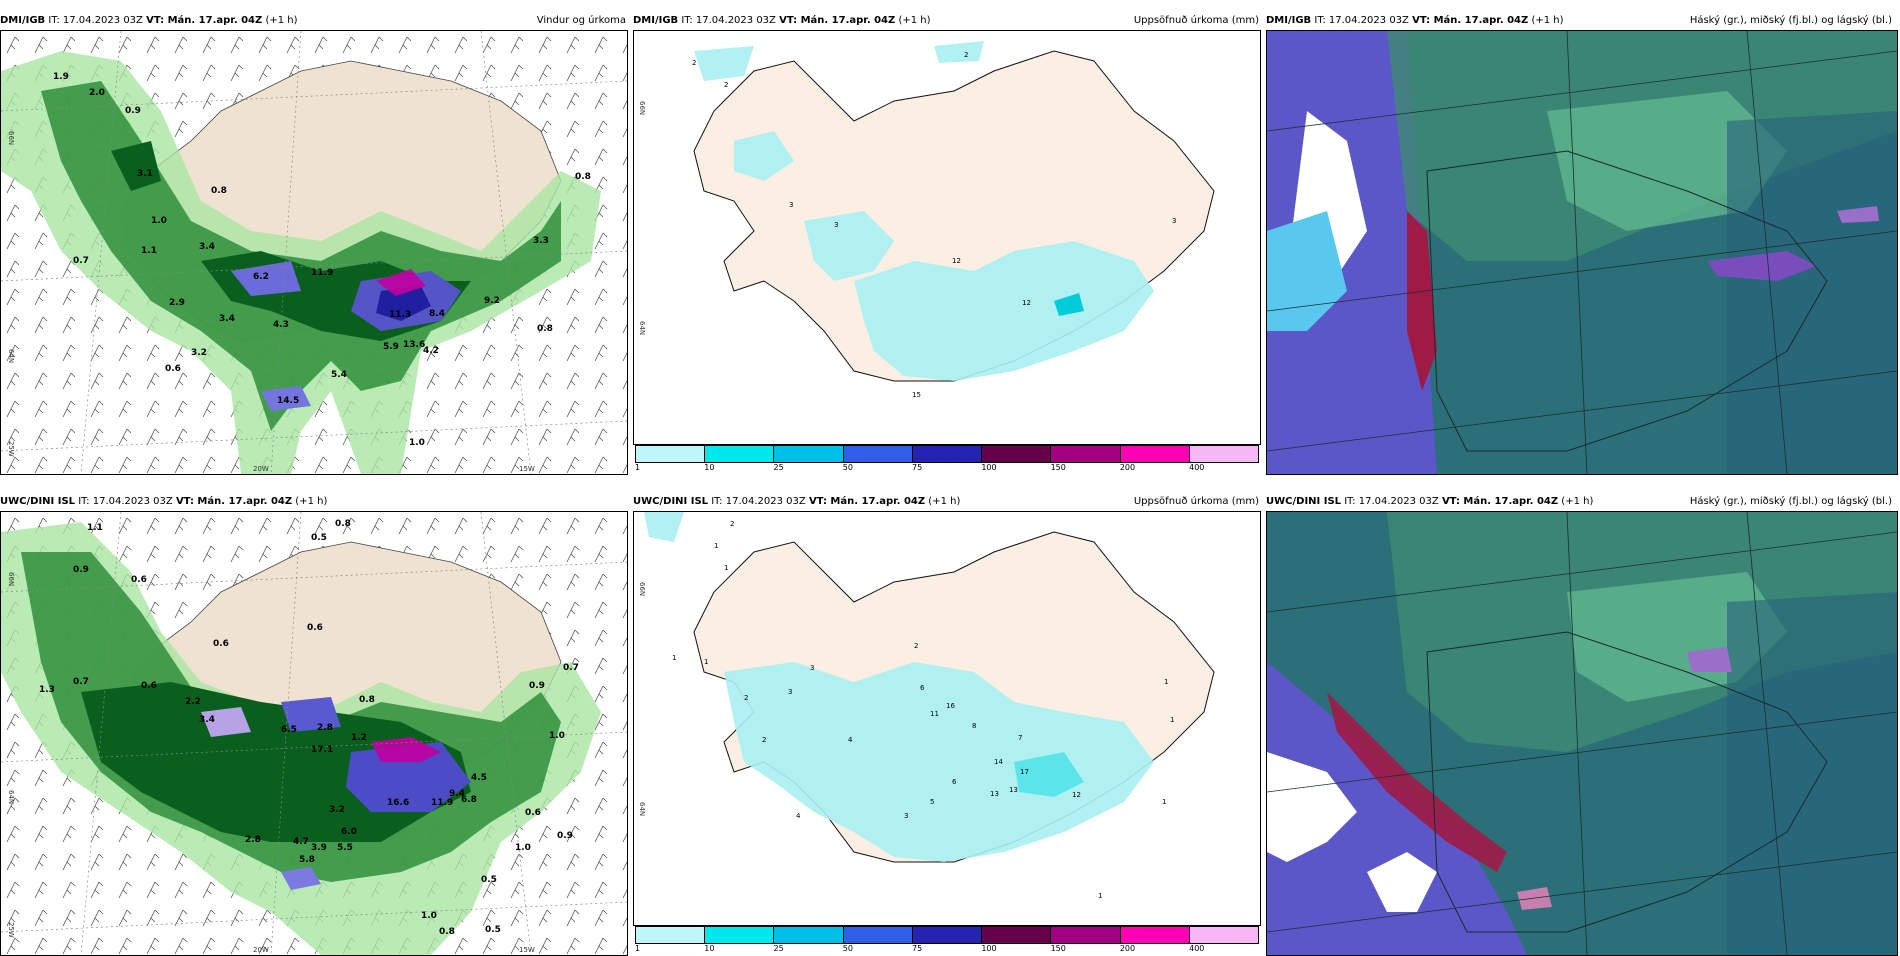 The width and height of the screenshot is (1900, 956). What do you see at coordinates (1127, 948) in the screenshot?
I see `colorbar-tick: 200` at bounding box center [1127, 948].